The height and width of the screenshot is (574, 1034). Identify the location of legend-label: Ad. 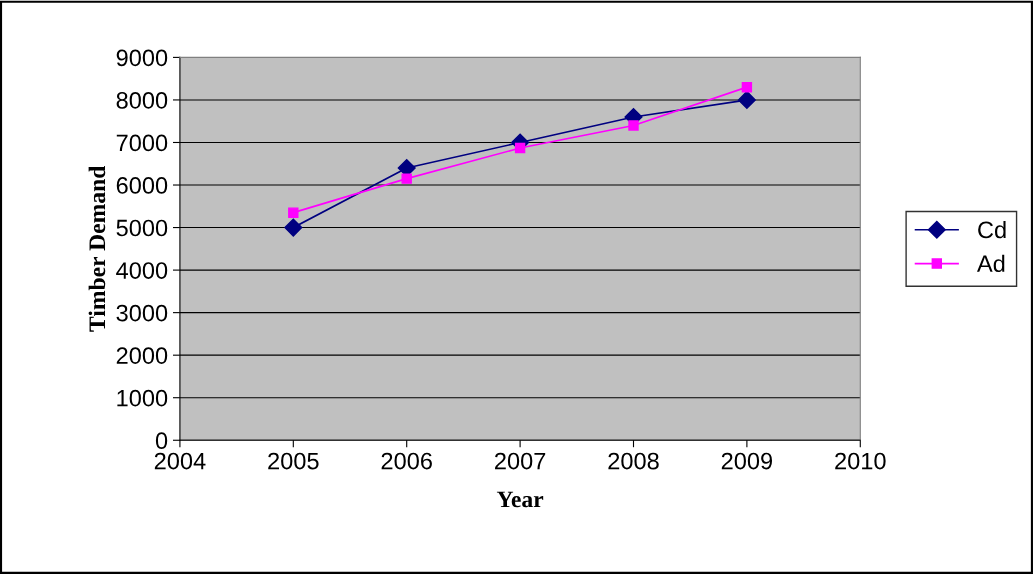
(990, 263).